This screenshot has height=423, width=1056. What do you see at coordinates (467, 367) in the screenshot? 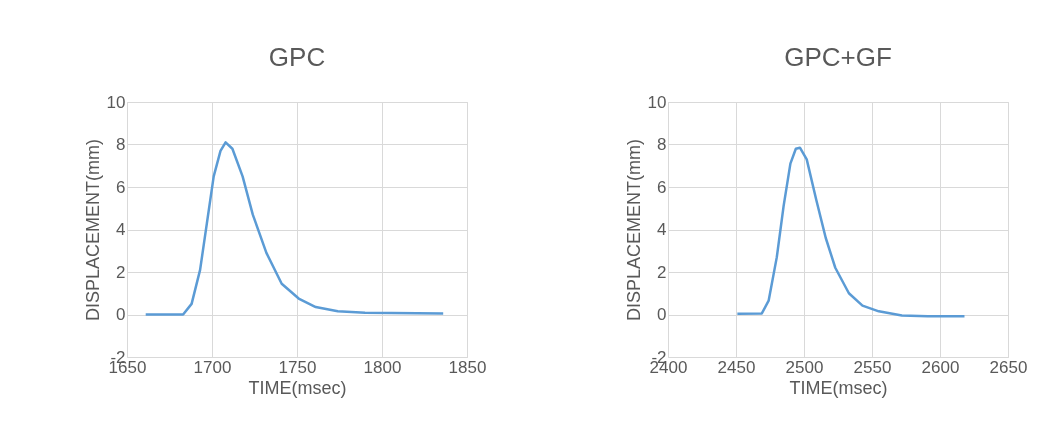
I see `x-tick-label: 1850` at bounding box center [467, 367].